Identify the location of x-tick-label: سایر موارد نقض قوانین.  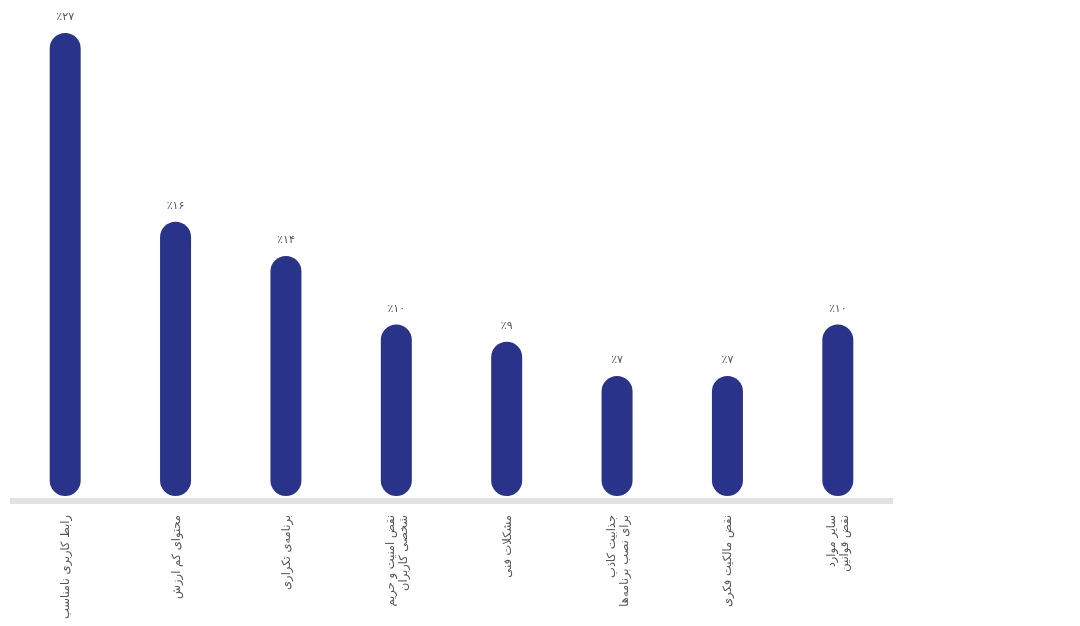
(838, 543).